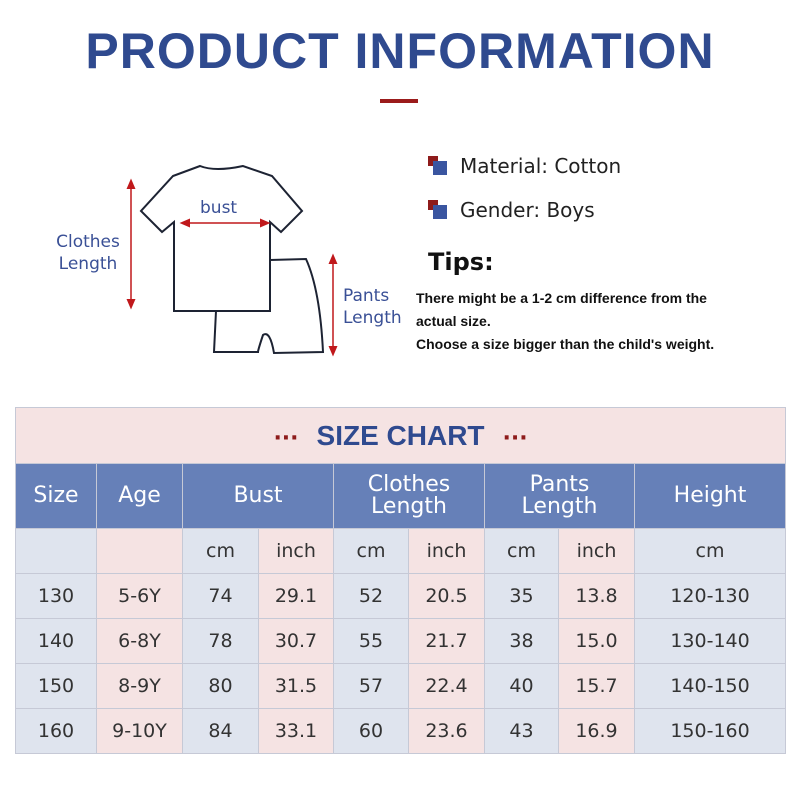 This screenshot has width=800, height=800. What do you see at coordinates (399, 101) in the screenshot?
I see `title-underline` at bounding box center [399, 101].